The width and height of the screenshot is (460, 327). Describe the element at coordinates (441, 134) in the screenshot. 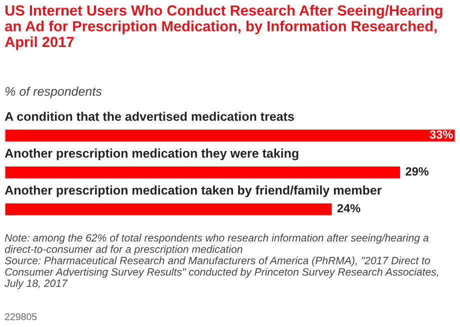

I see `data-label: 33%` at that location.